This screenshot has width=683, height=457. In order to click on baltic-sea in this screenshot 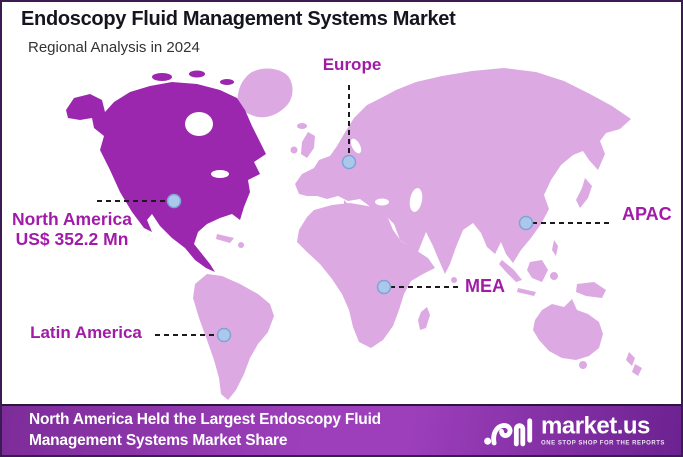, I will do `click(356, 146)`.